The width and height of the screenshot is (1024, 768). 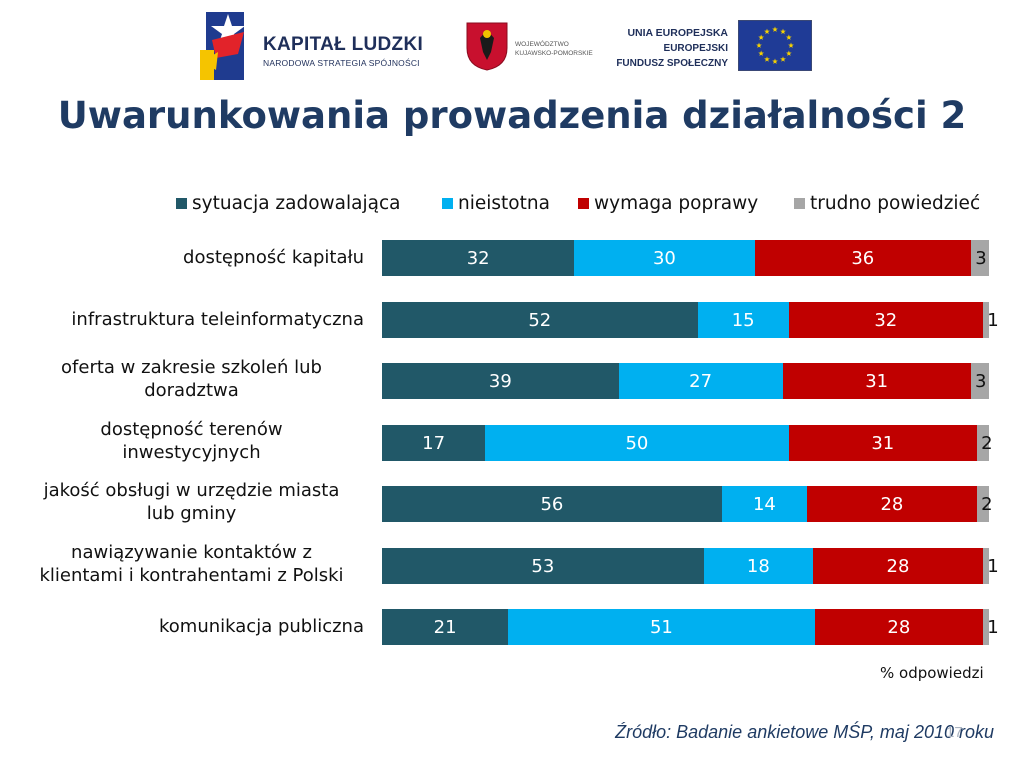 I want to click on category-label-line: klientami i kontrahentami z Polski, so click(x=191, y=575).